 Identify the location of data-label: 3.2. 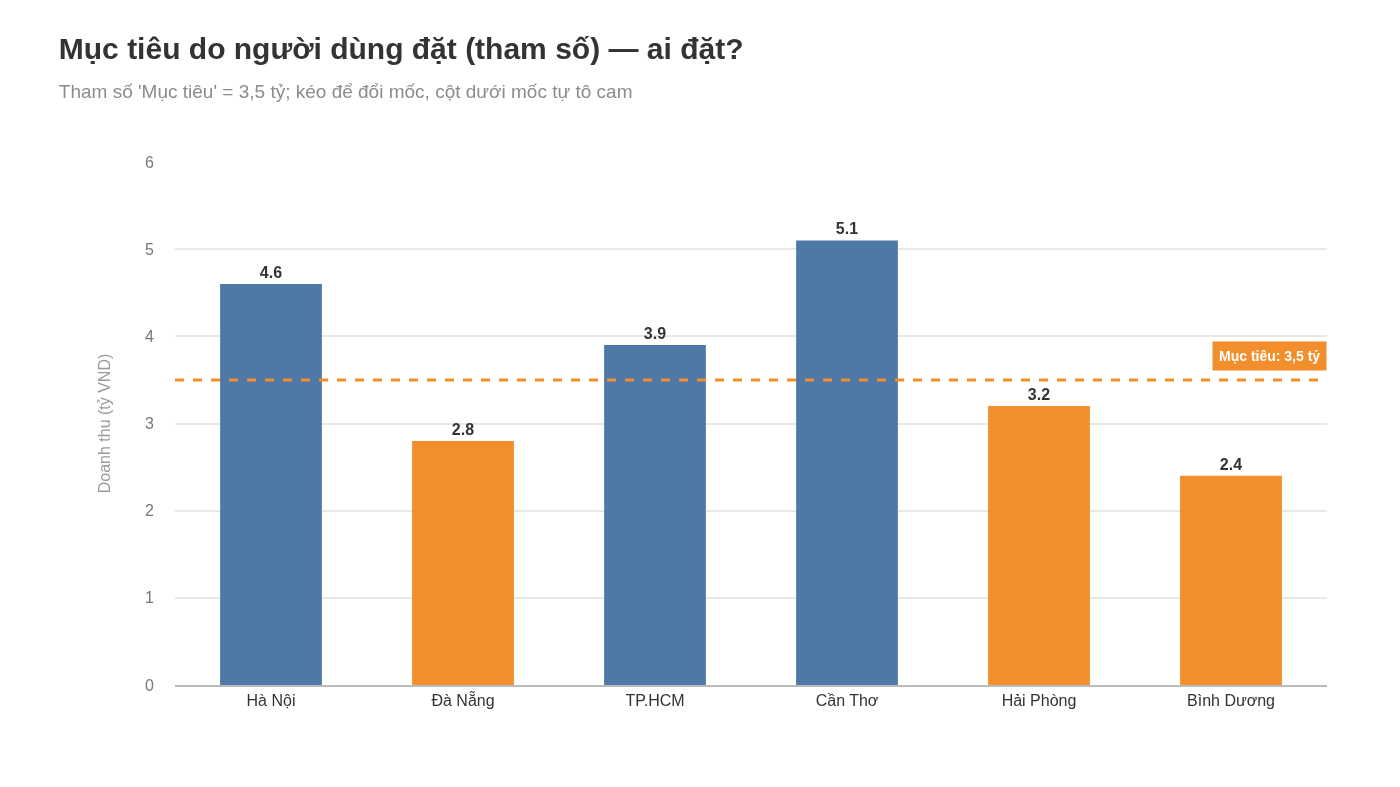
(1039, 395).